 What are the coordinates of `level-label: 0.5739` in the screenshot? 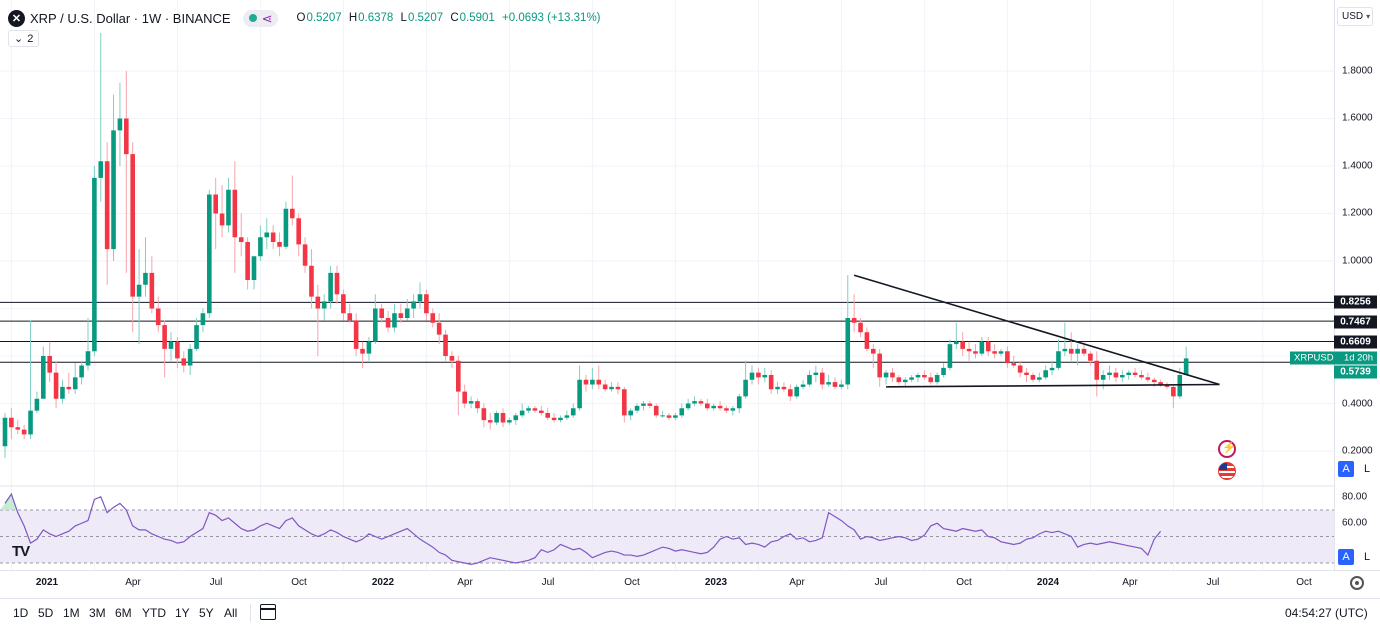 It's located at (1355, 372).